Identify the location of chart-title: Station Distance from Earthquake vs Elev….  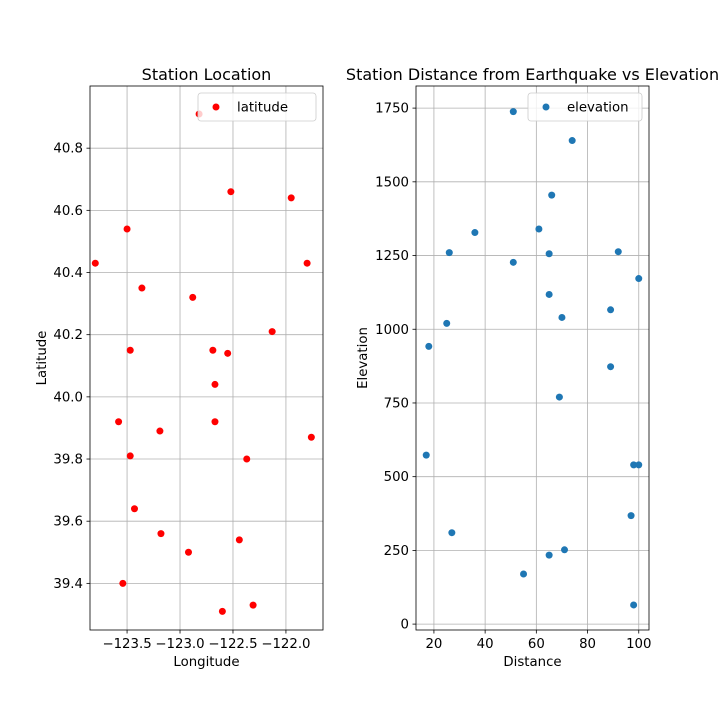
(532, 74).